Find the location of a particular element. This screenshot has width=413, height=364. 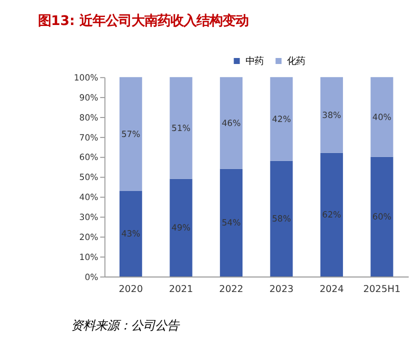

y-tick-label: 60% is located at coordinates (88, 158).